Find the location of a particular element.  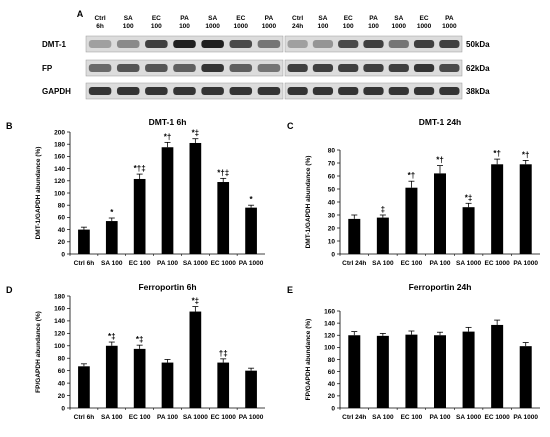

panel-letter: A is located at coordinates (80, 14).